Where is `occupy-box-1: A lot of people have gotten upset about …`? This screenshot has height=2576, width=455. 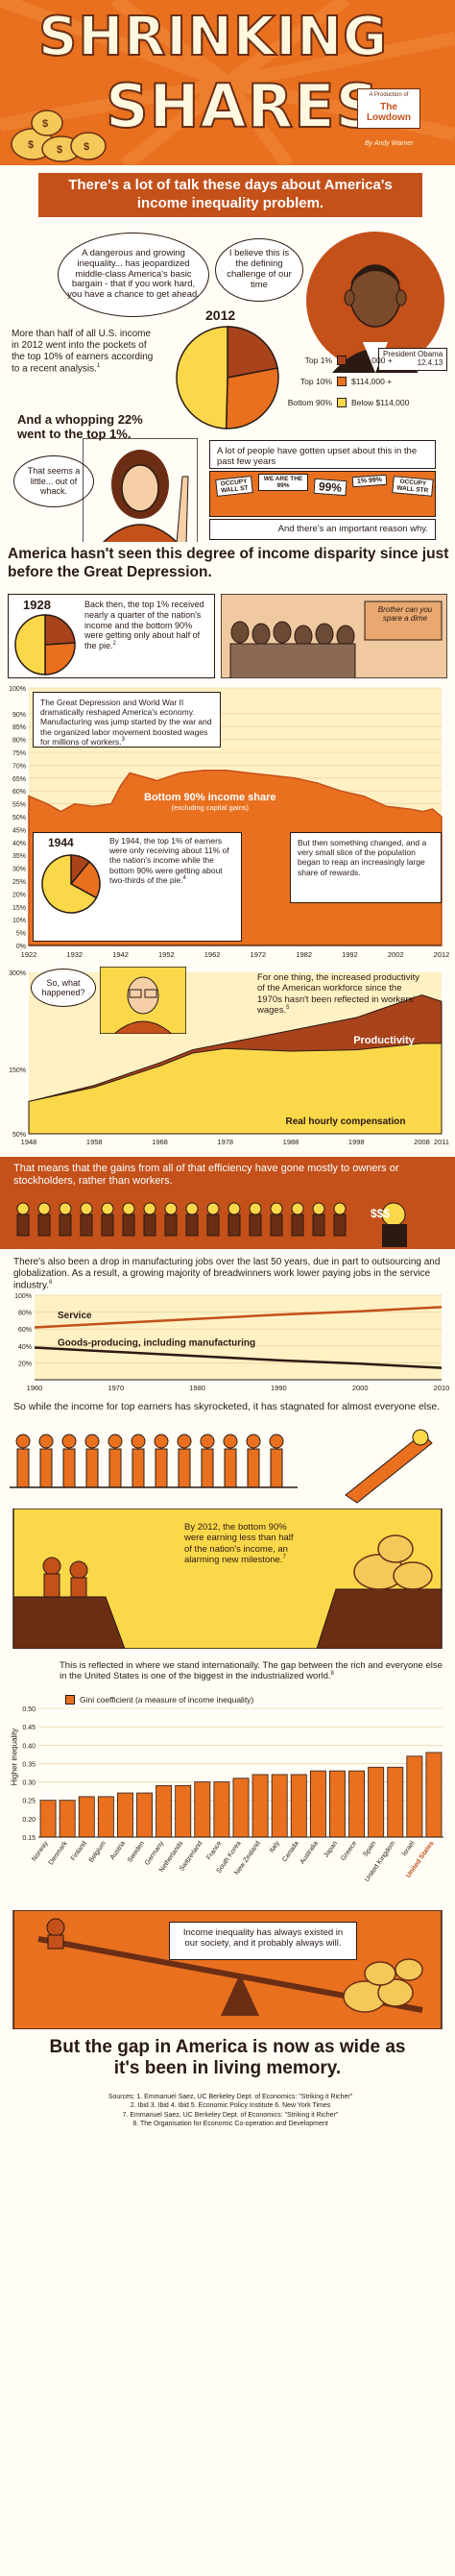
occupy-box-1: A lot of people have gotten upset about … is located at coordinates (323, 454).